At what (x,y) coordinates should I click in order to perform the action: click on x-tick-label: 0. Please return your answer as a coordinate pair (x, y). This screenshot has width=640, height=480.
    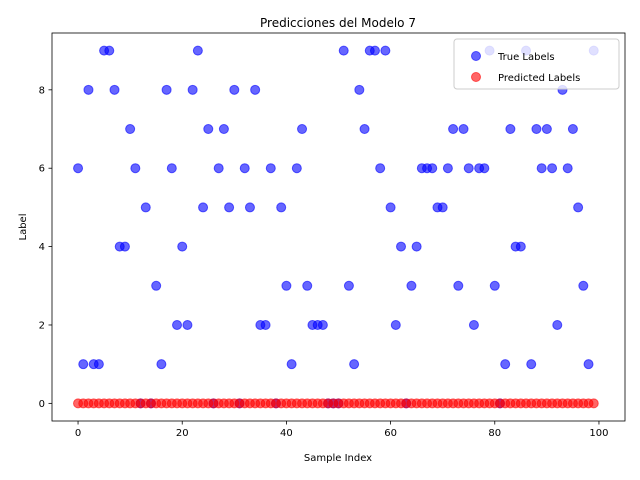
    Looking at the image, I should click on (78, 433).